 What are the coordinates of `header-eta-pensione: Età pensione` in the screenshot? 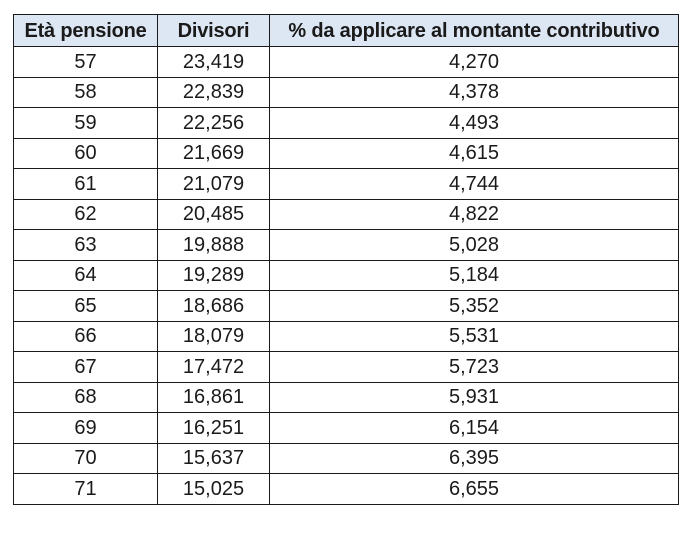 It's located at (85, 30).